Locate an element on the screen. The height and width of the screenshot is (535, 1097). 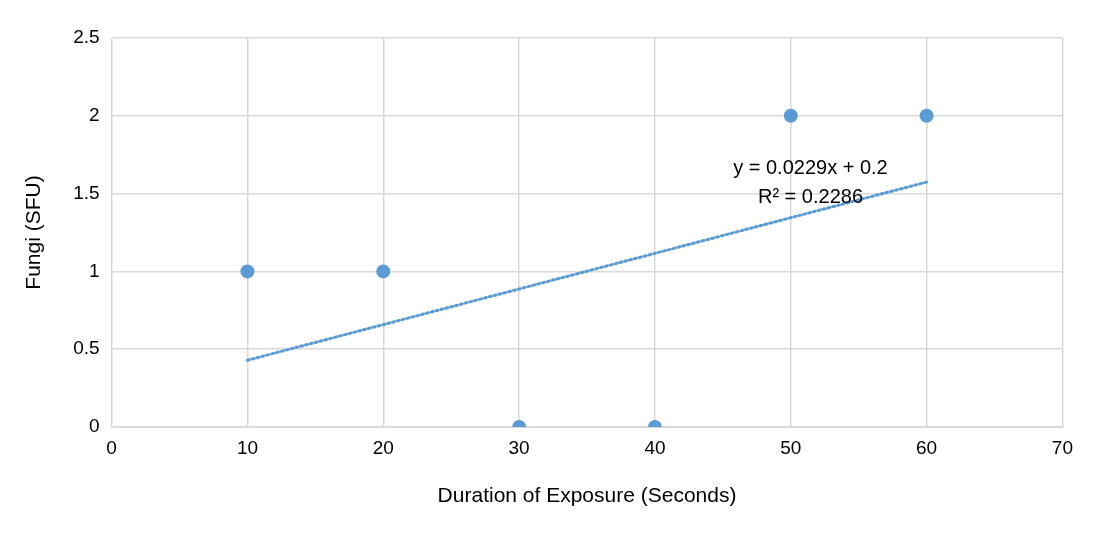
x-tick-label: 20 is located at coordinates (383, 447).